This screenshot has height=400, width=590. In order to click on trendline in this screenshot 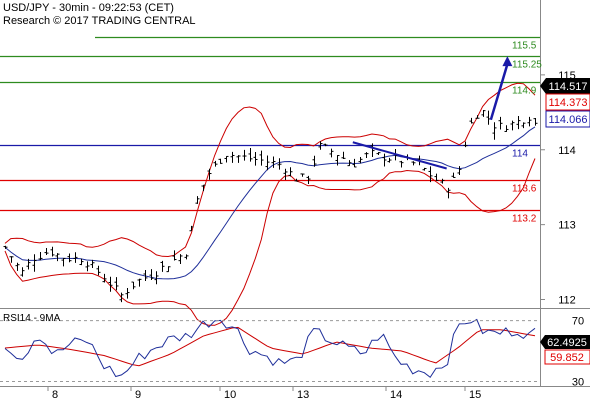, I will do `click(399, 155)`.